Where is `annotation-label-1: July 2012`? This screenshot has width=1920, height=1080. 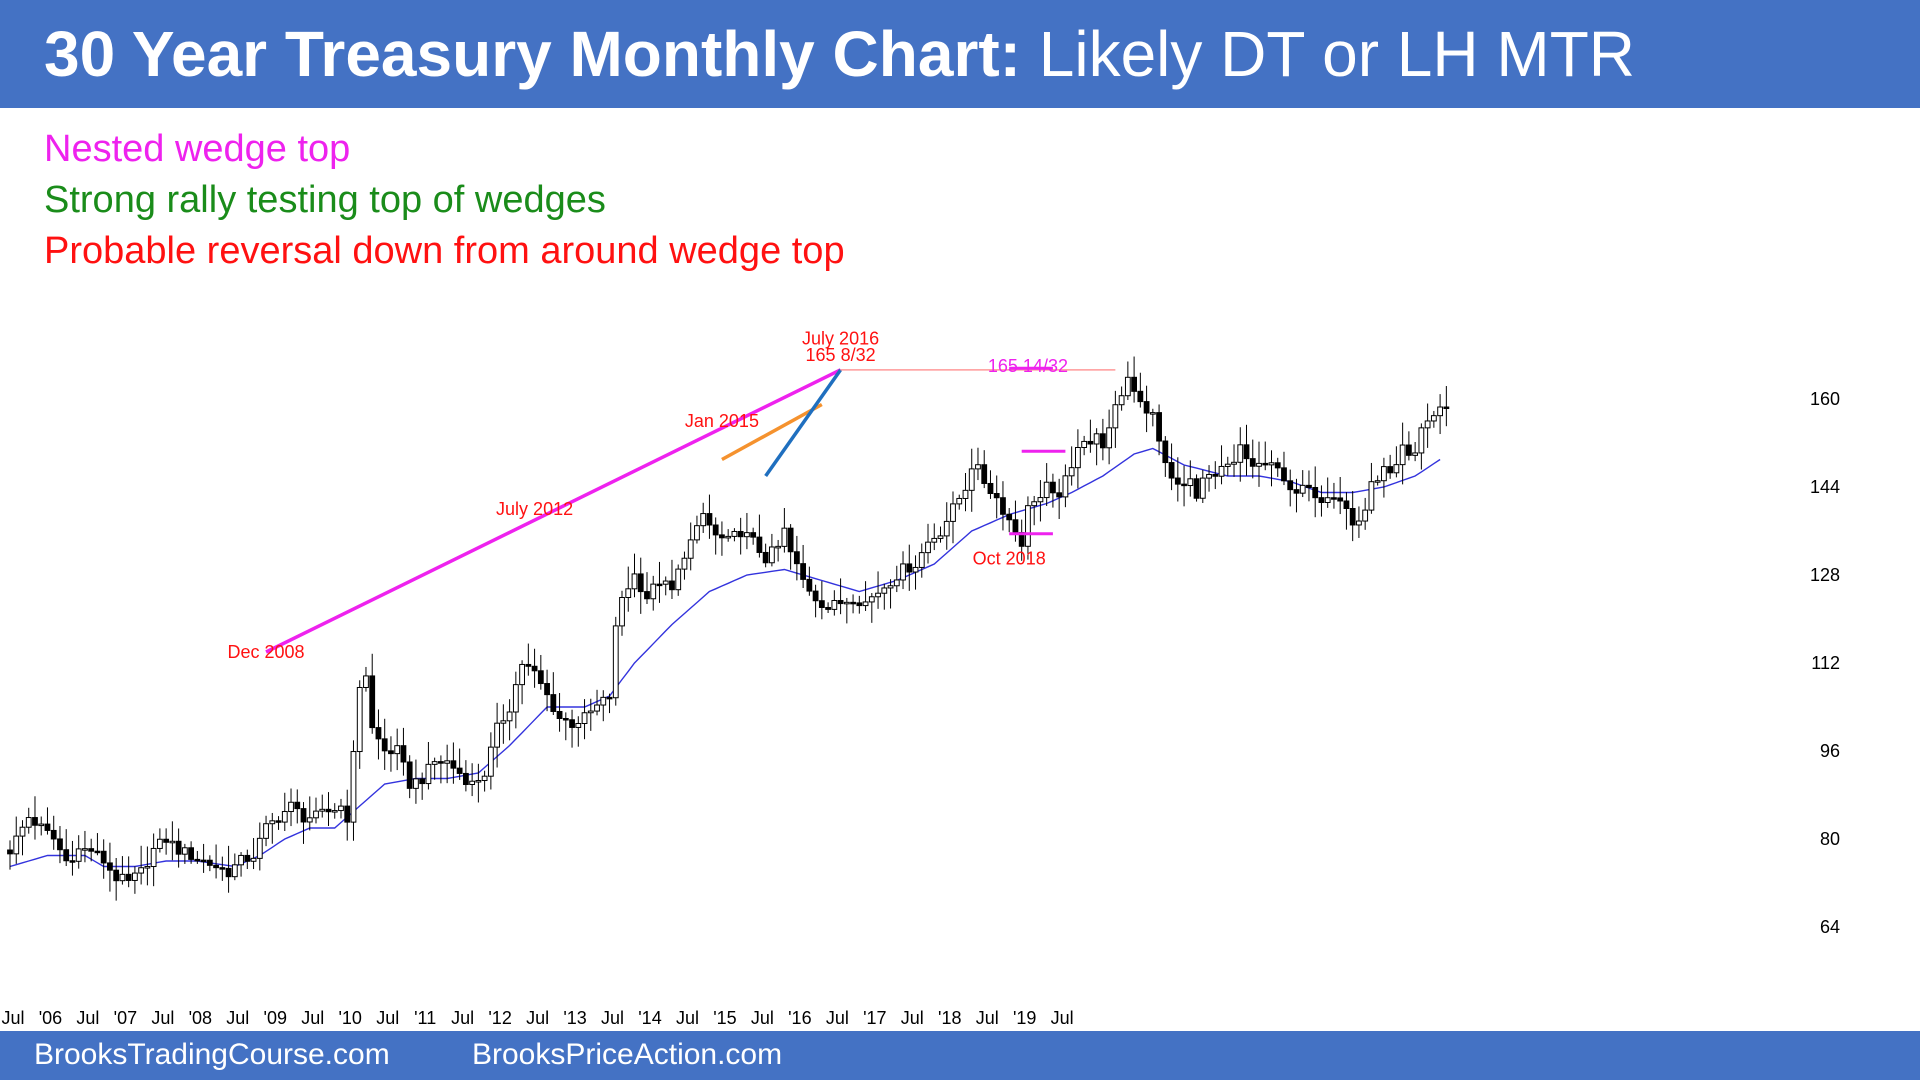 annotation-label-1: July 2012 is located at coordinates (534, 509).